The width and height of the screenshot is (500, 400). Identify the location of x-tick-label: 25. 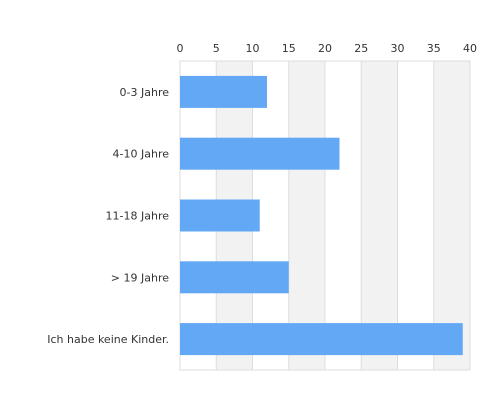
(361, 48).